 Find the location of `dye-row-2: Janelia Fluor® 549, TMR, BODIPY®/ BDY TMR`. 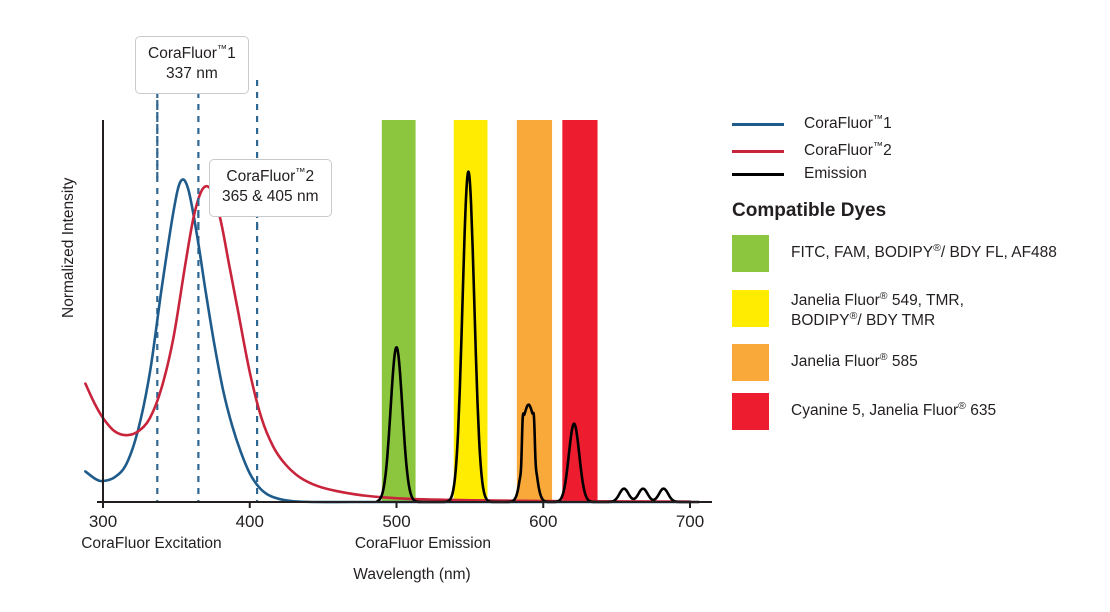

dye-row-2: Janelia Fluor® 549, TMR, BODIPY®/ BDY TMR is located at coordinates (848, 310).